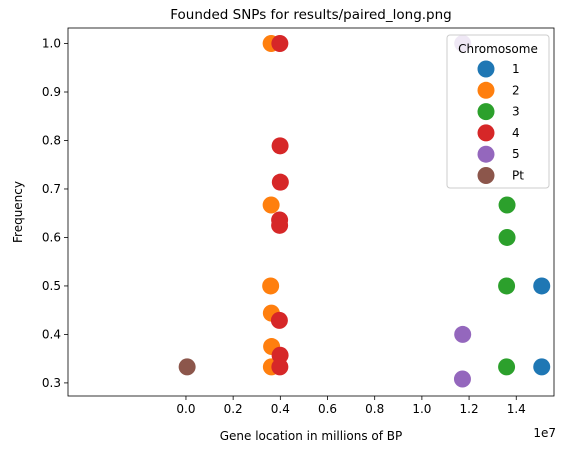  What do you see at coordinates (311, 436) in the screenshot?
I see `x-axis-label: Gene location in millions of BP` at bounding box center [311, 436].